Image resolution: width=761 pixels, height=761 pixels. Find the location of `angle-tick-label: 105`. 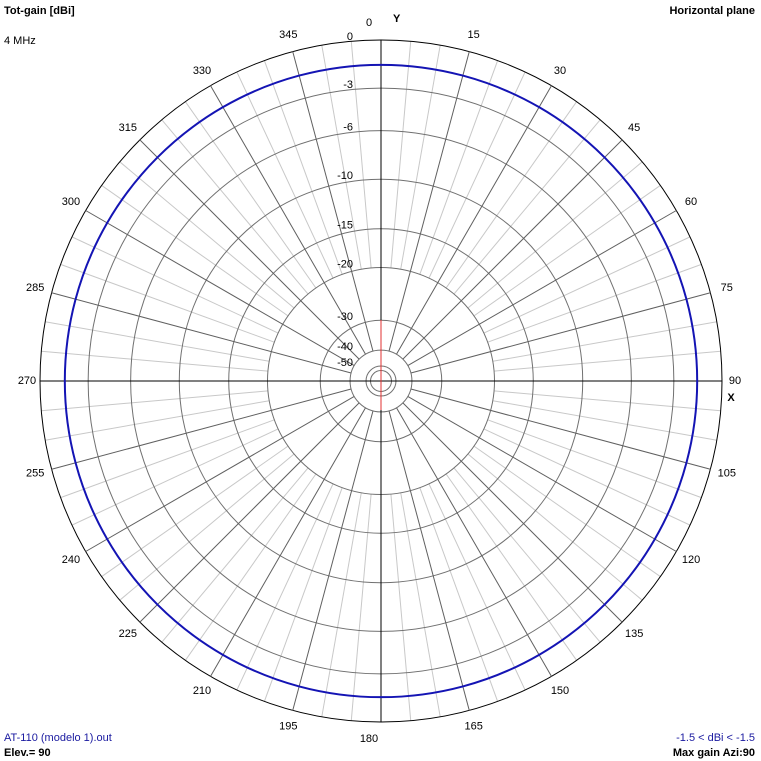

angle-tick-label: 105 is located at coordinates (727, 474).